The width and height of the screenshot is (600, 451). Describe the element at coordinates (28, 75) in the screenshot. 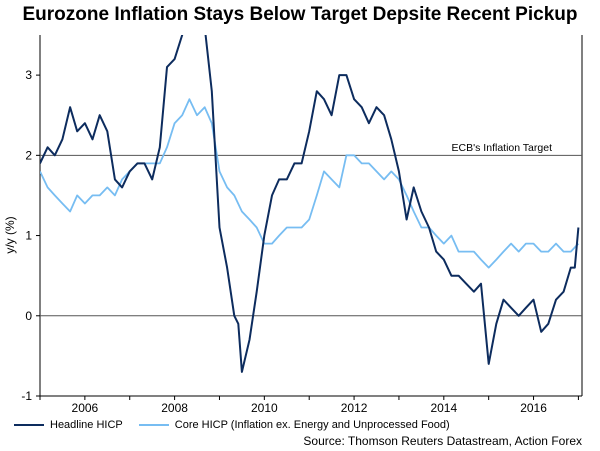

I see `y-tick-label: 3` at that location.